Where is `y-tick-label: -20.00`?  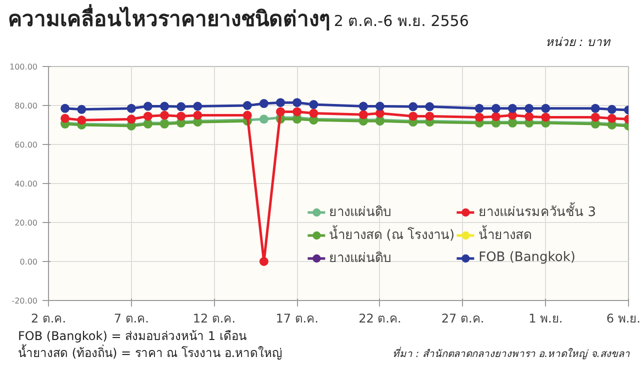 y-tick-label: -20.00 is located at coordinates (25, 301).